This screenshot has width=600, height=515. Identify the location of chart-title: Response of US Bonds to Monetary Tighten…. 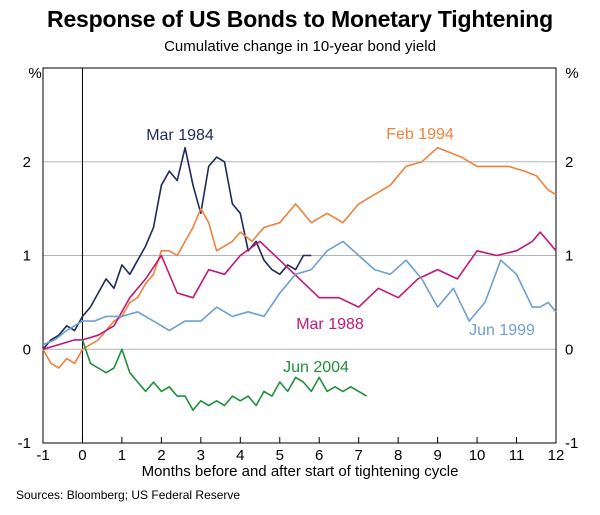
(300, 19).